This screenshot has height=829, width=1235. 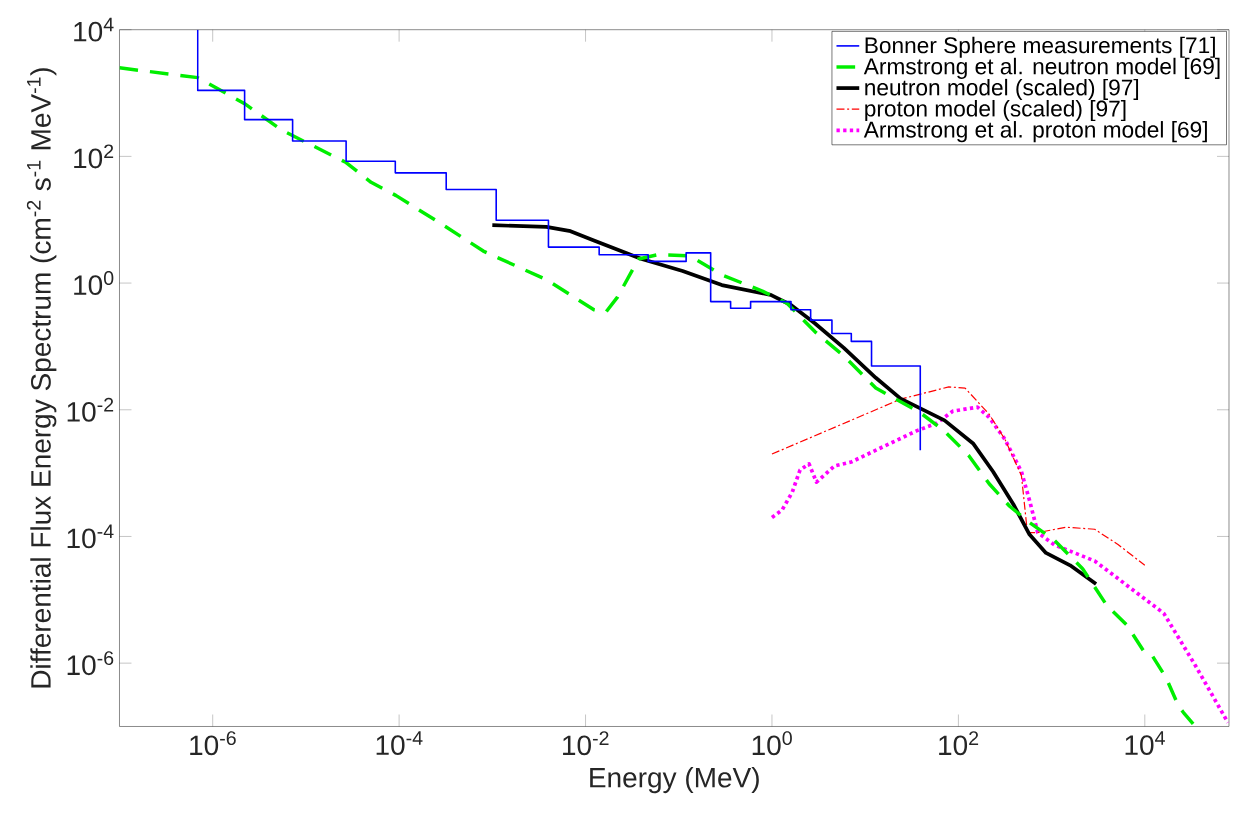 I want to click on legend-label: Armstrong et al. proton model [69], so click(x=1035, y=132).